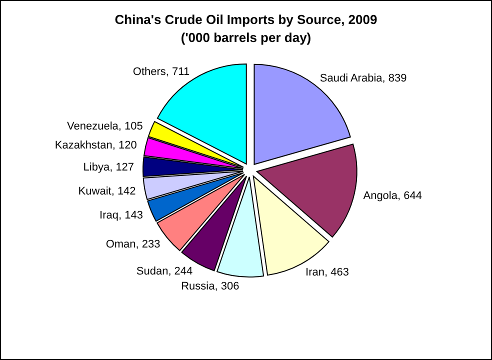 This screenshot has width=492, height=360. I want to click on chart-title: China's Crude Oil Imports by Source, 2009, so click(246, 19).